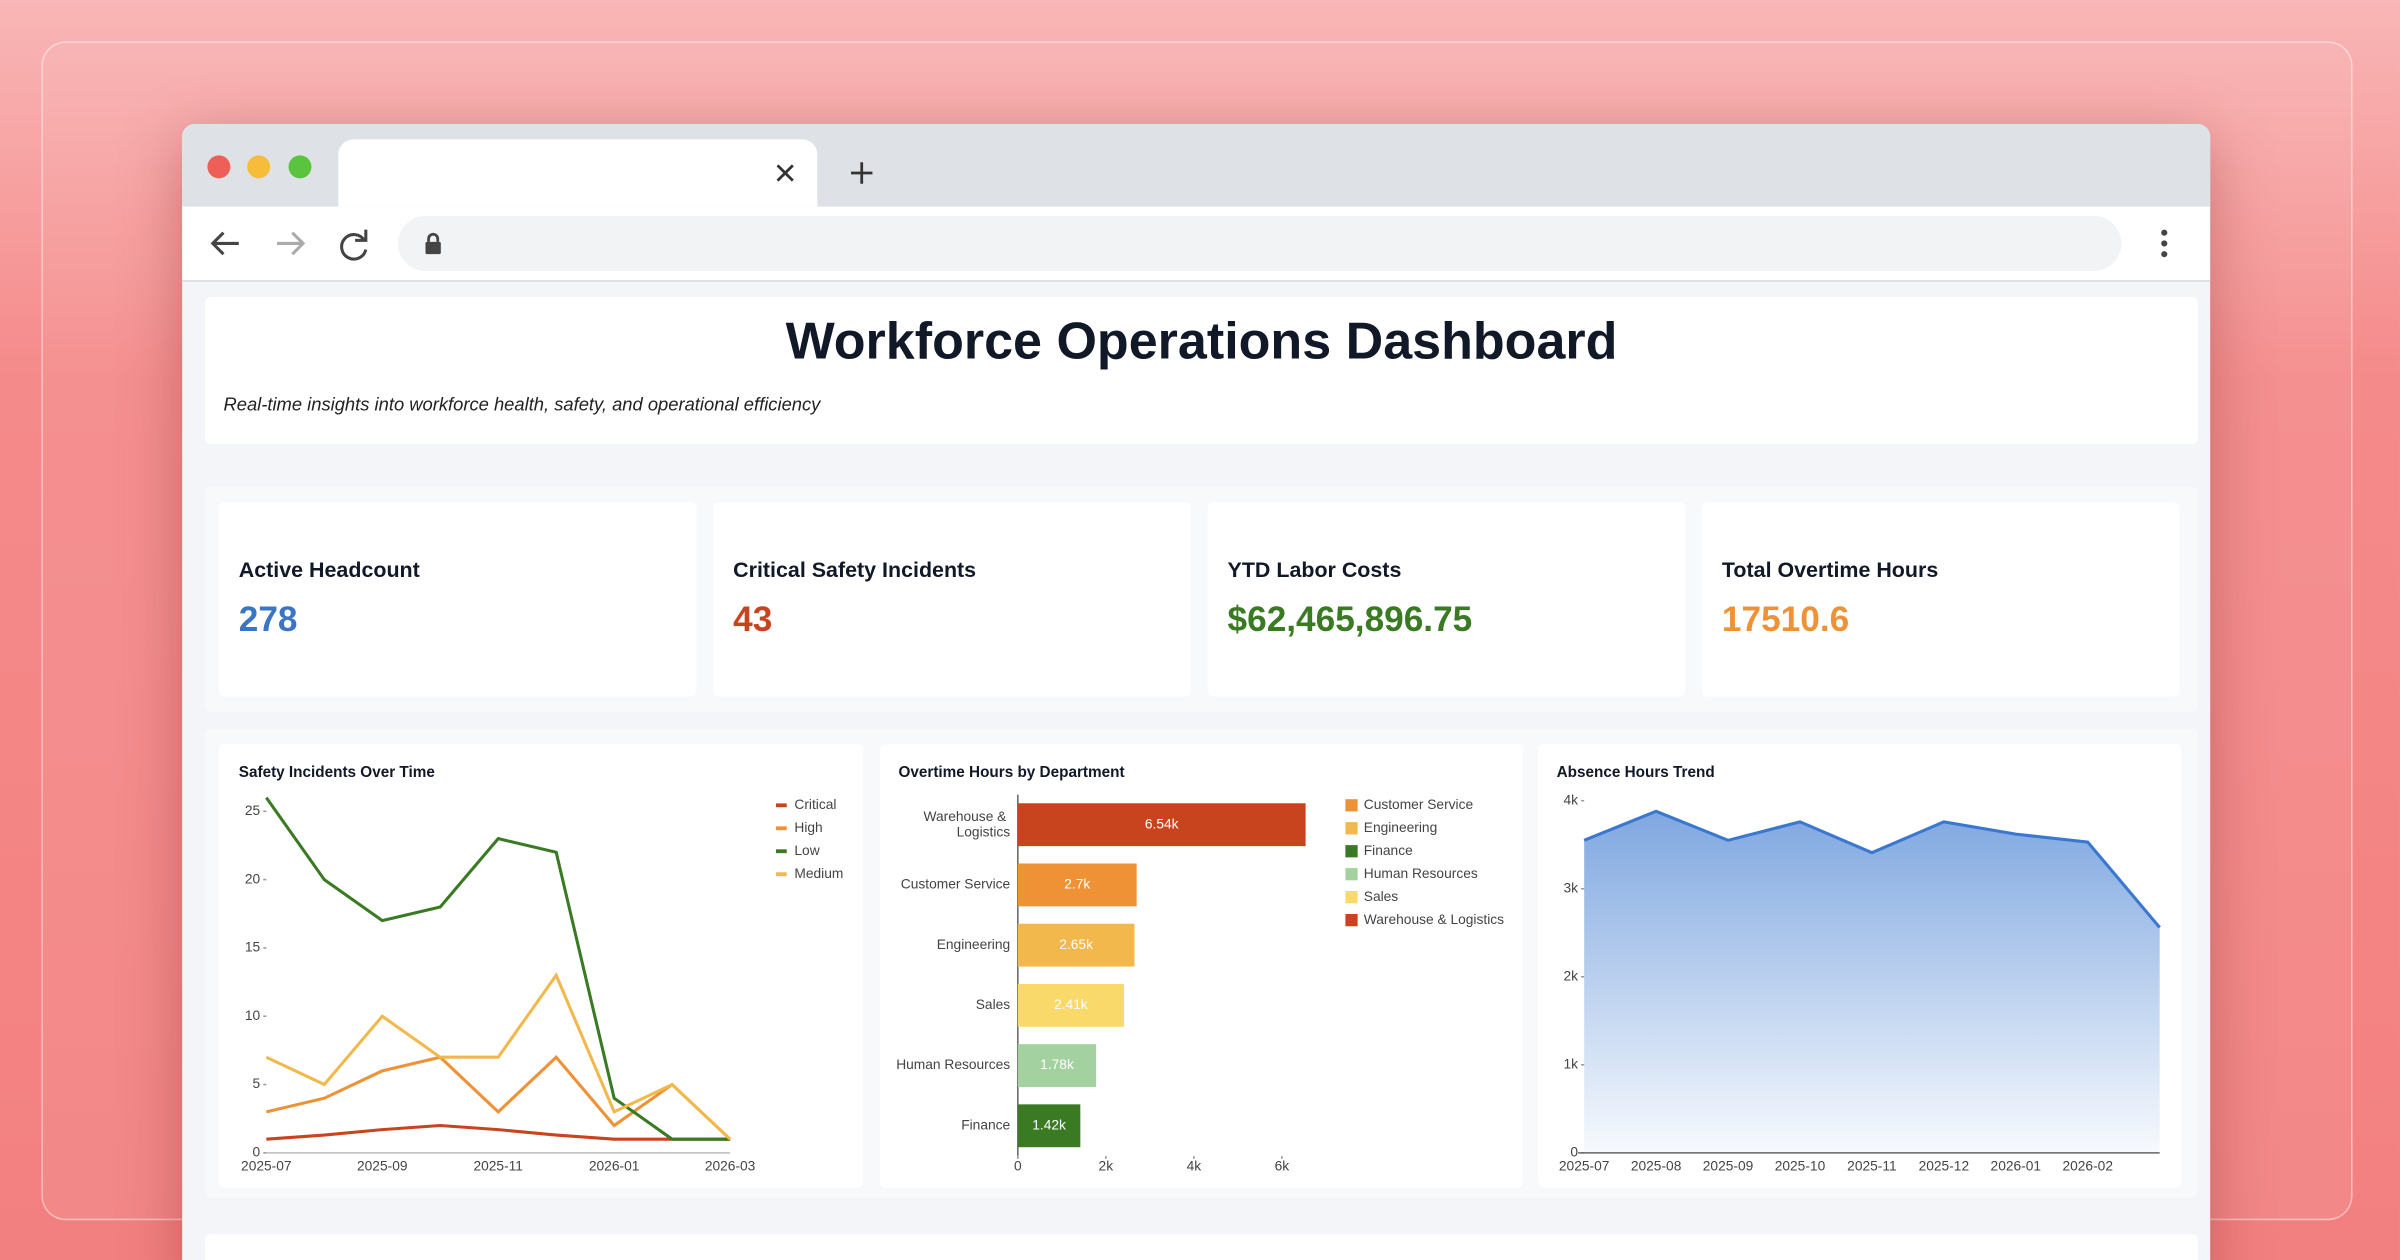 The height and width of the screenshot is (1260, 2400). I want to click on x-tick-label: 2k, so click(1106, 1165).